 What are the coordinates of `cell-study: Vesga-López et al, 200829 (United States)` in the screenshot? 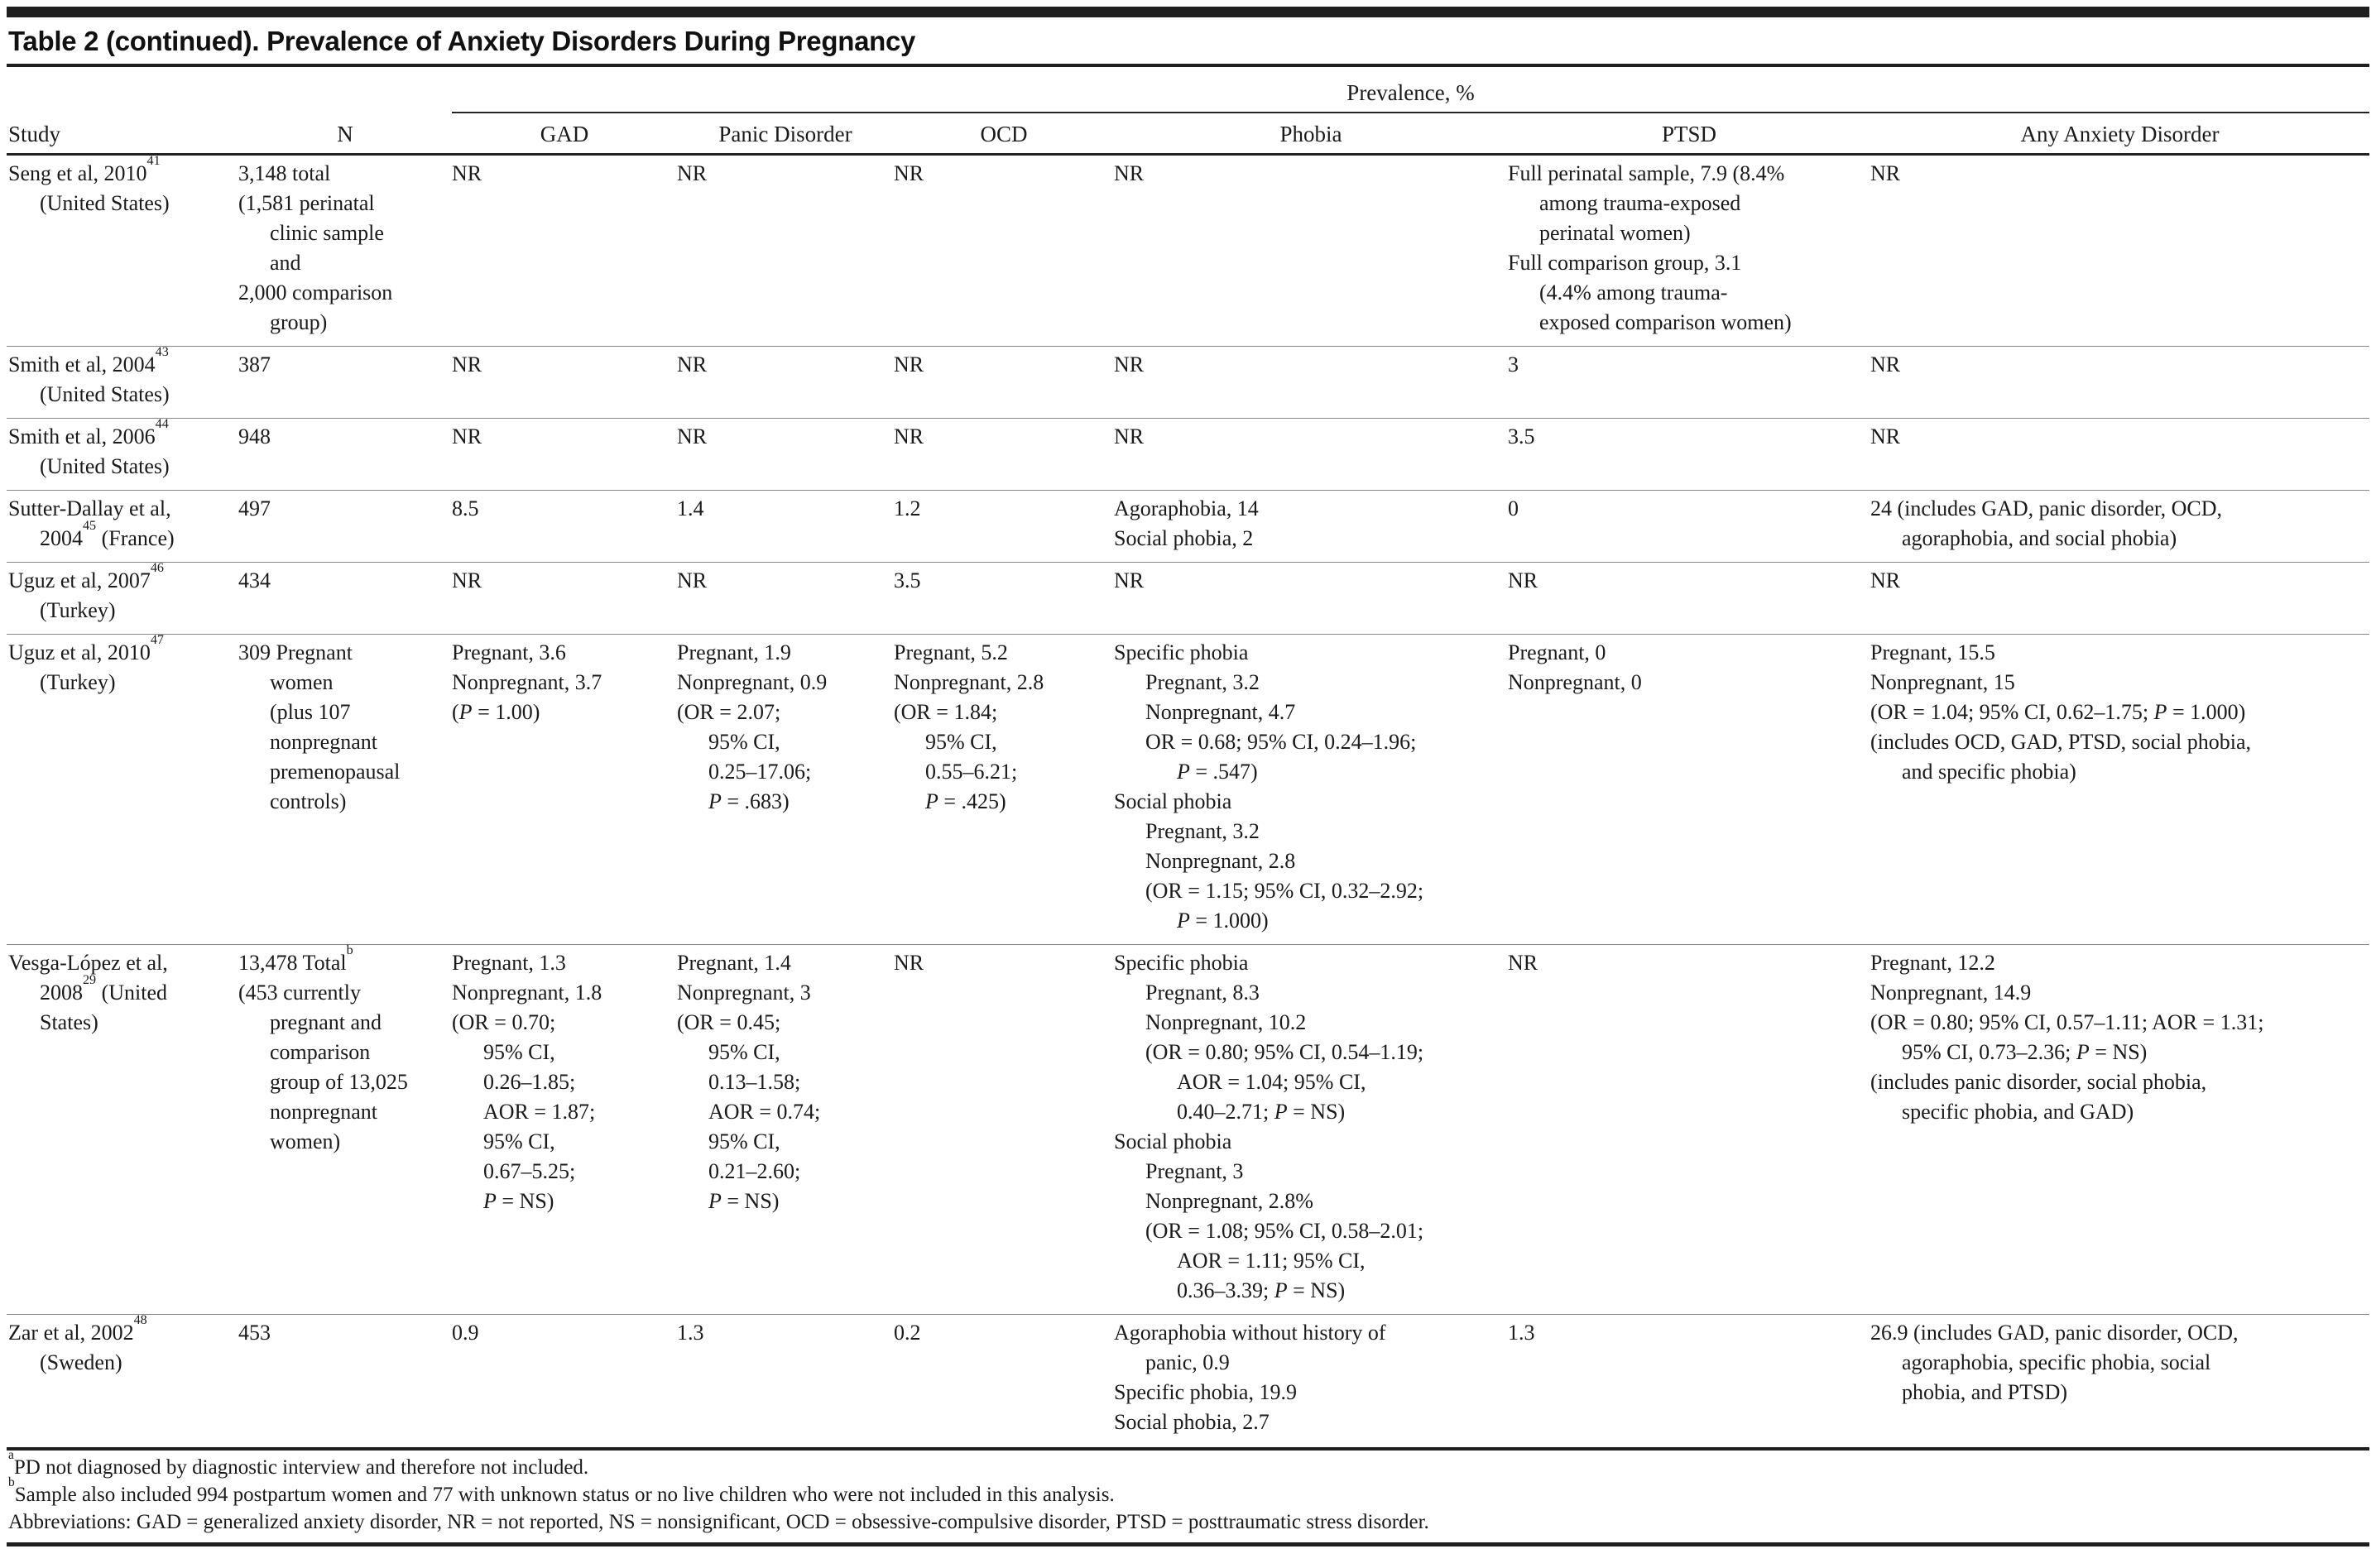 It's located at (122, 1130).